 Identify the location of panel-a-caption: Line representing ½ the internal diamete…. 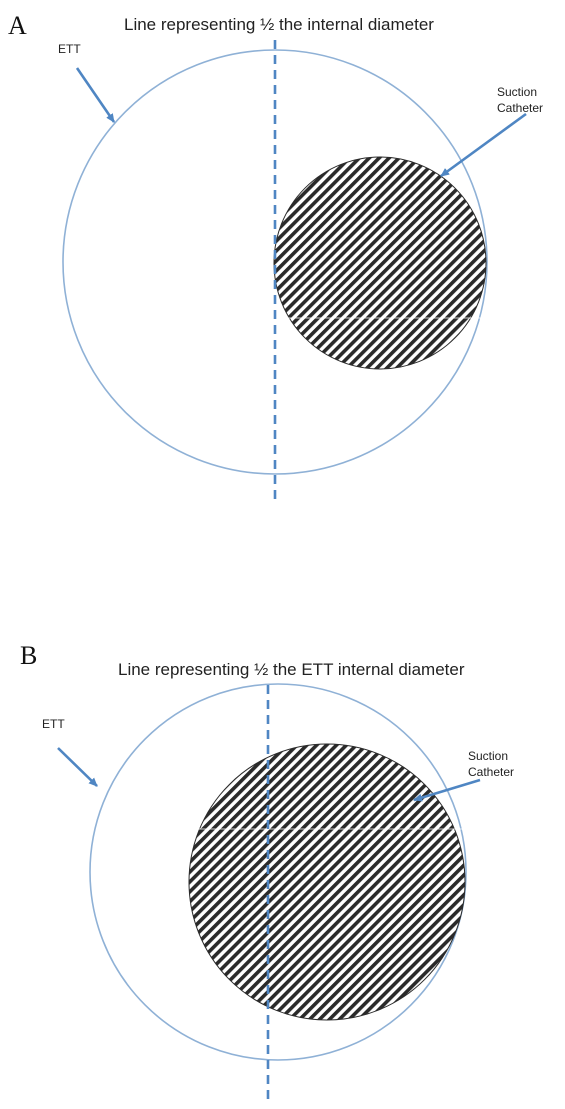
(279, 24).